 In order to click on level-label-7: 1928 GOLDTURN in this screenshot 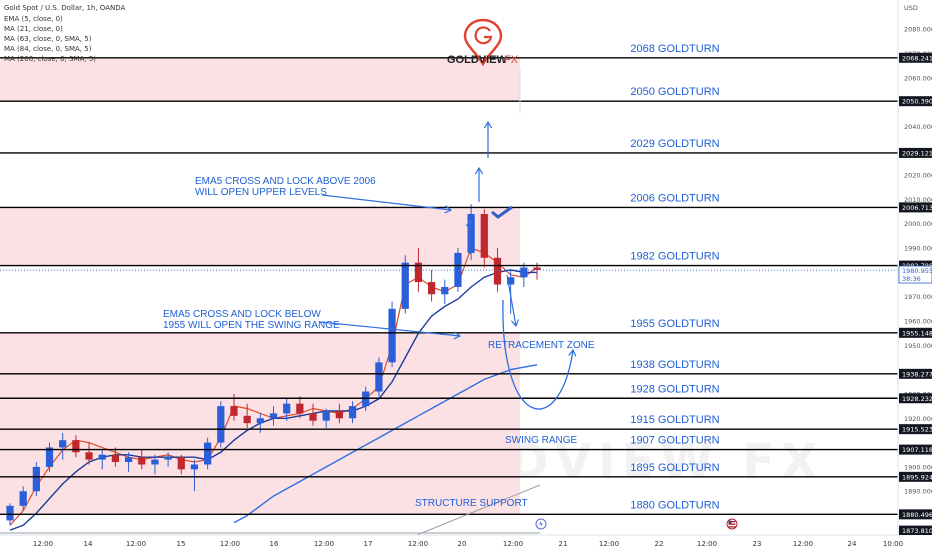, I will do `click(674, 389)`.